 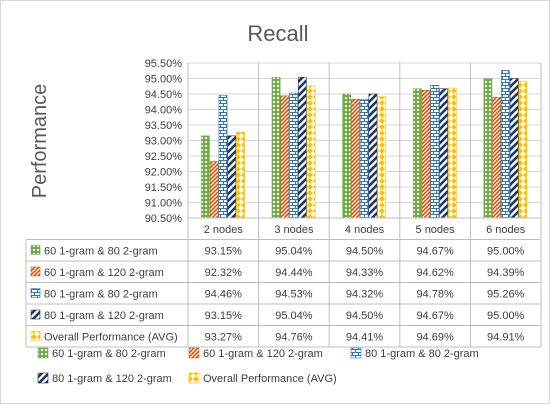 I want to click on row-series-name: 80 1-gram & 120 2-gram, so click(x=104, y=316).